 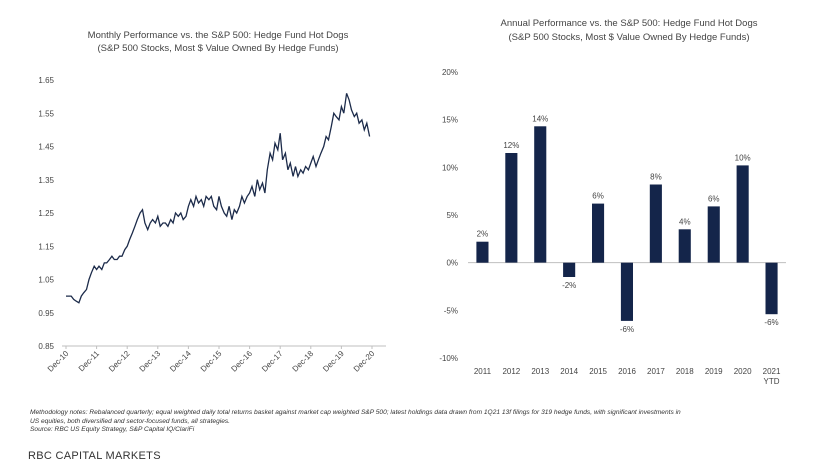 I want to click on bar-2017, so click(x=655, y=223).